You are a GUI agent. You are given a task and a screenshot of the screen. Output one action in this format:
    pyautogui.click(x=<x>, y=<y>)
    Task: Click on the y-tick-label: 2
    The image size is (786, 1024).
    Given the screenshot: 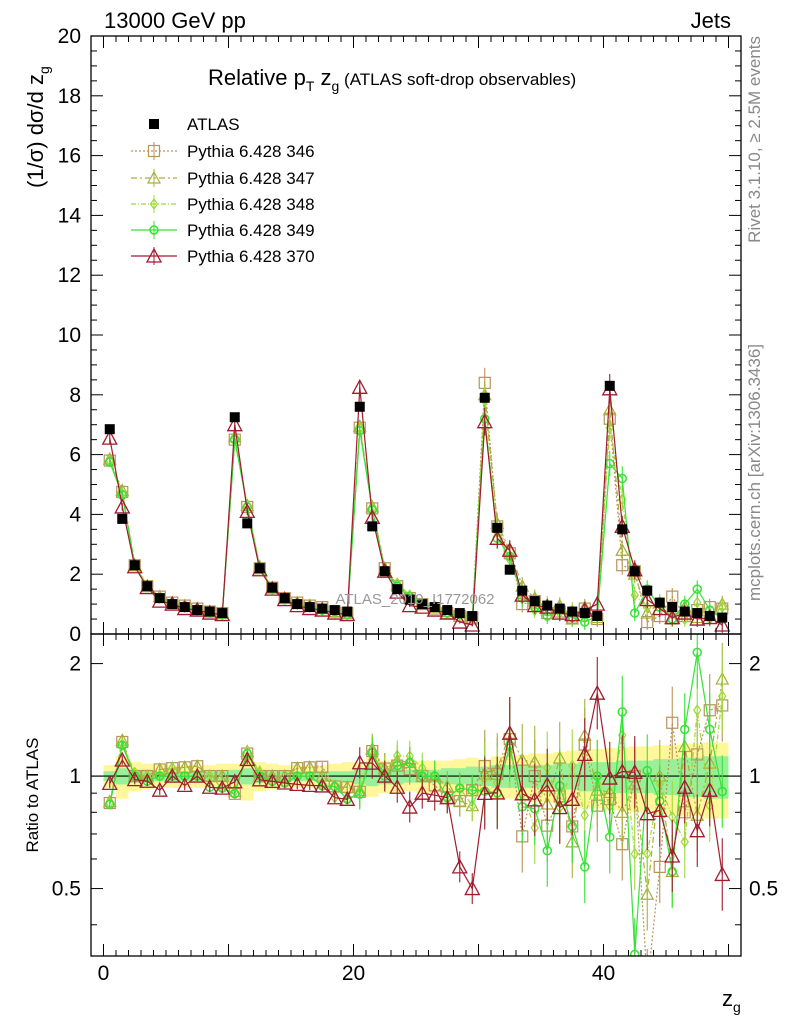 What is the action you would take?
    pyautogui.click(x=75, y=574)
    